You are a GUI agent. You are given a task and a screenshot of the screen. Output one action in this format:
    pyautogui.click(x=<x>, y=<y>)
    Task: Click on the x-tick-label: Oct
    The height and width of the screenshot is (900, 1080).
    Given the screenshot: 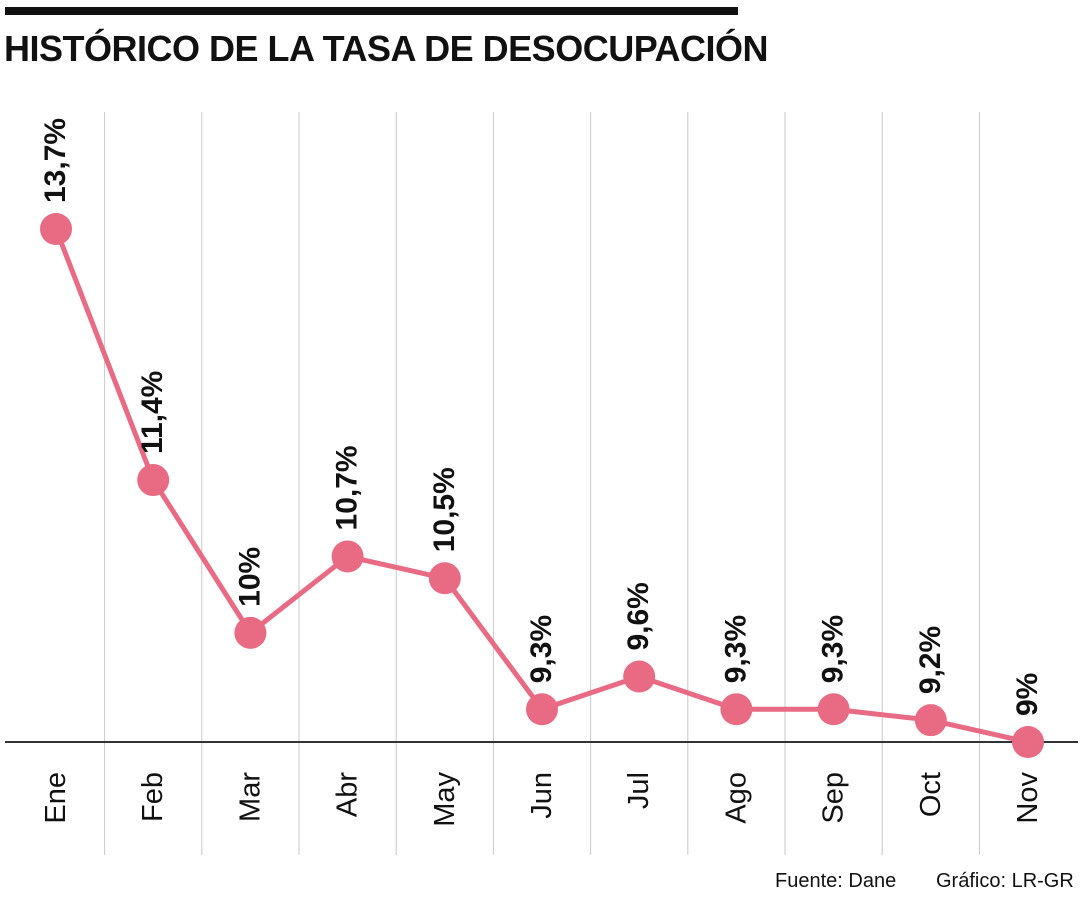 What is the action you would take?
    pyautogui.click(x=931, y=794)
    